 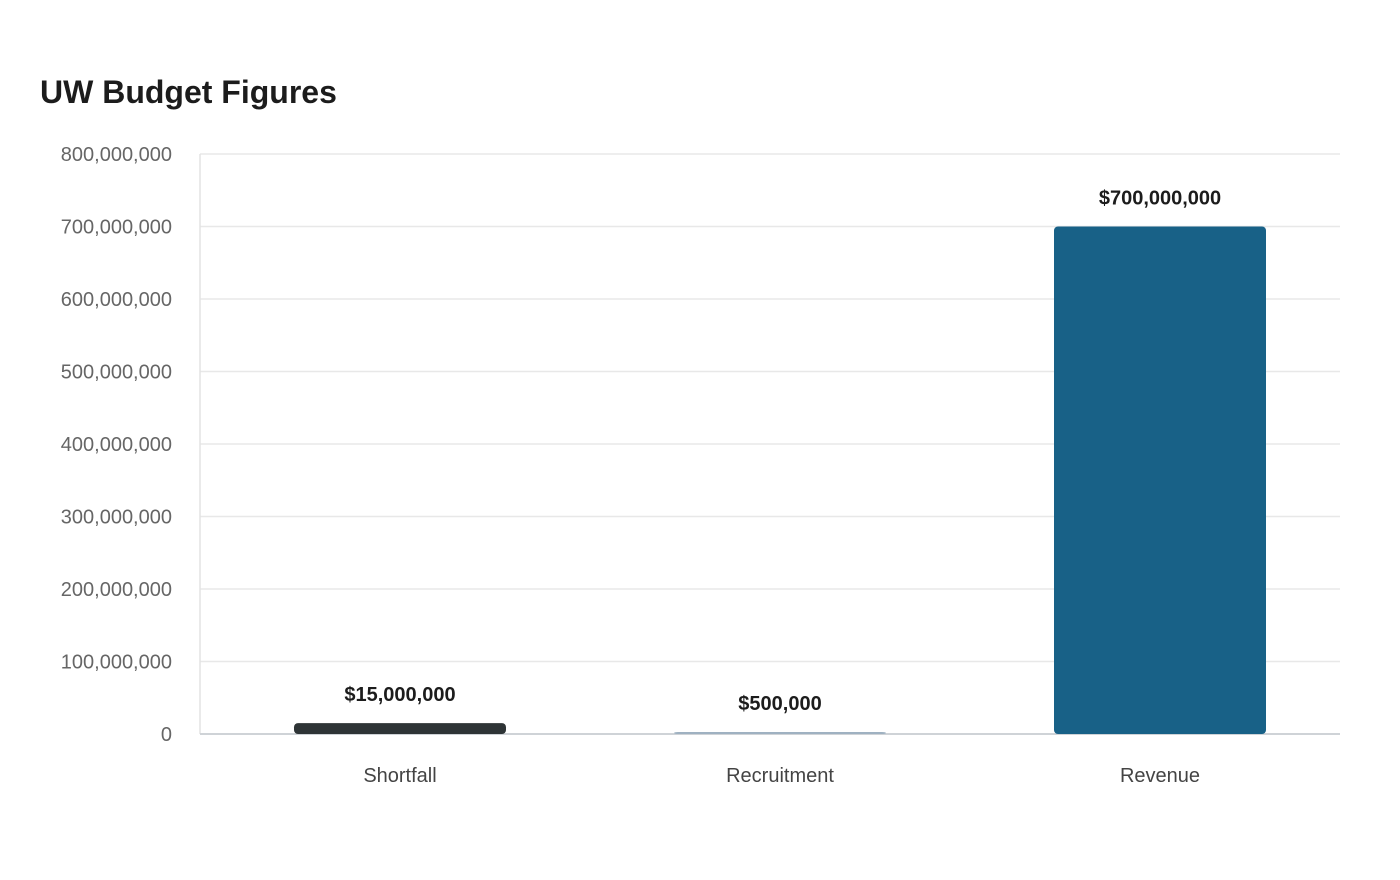 I want to click on x-axis-category-labels: Shortfall Recruitment Revenue, so click(x=781, y=776).